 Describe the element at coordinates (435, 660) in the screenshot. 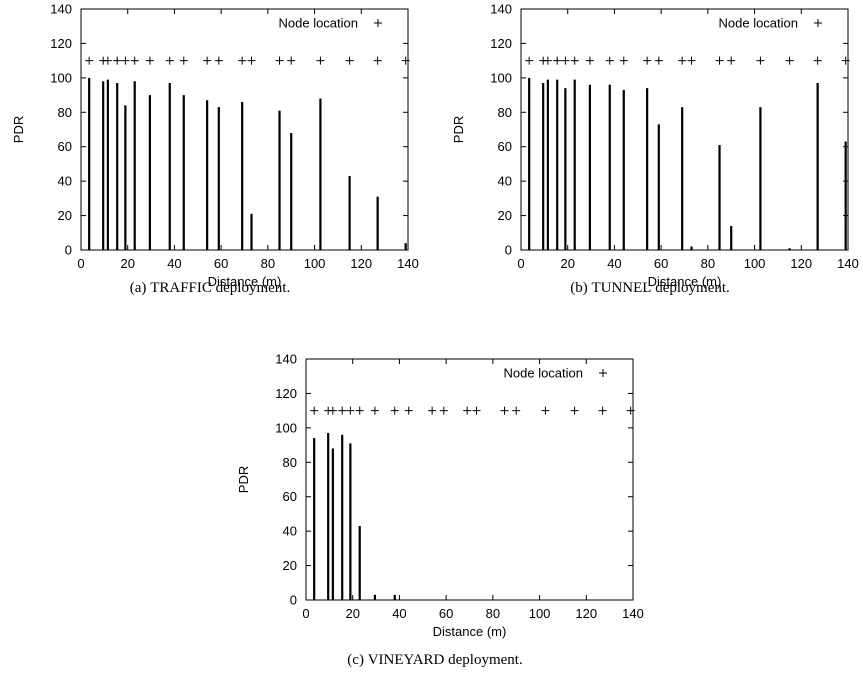

I see `caption-vineyard: (c) VINEYARD deployment.` at that location.